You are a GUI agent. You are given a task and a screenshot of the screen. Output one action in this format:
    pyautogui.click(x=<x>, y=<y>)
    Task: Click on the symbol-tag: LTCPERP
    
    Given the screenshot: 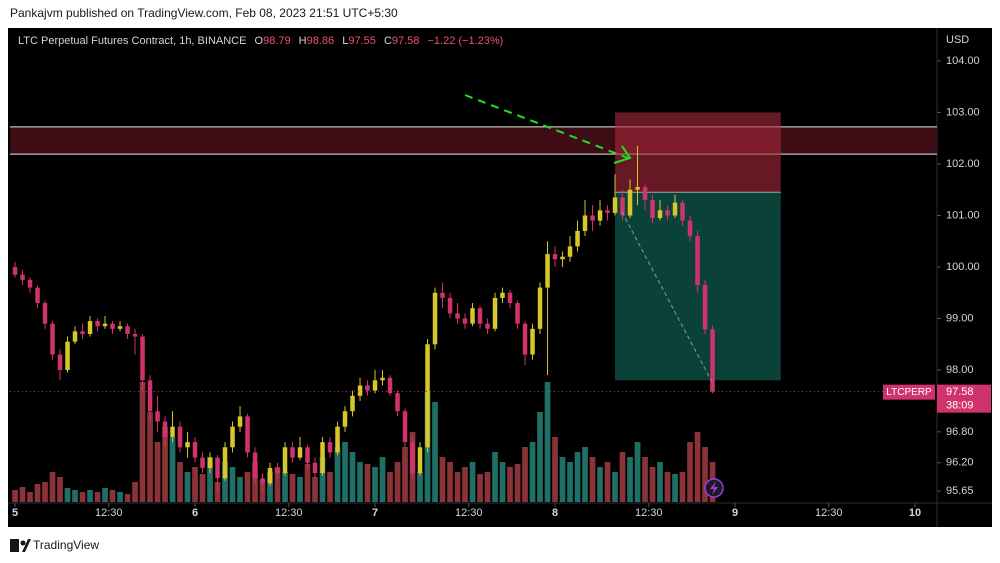 What is the action you would take?
    pyautogui.click(x=909, y=392)
    